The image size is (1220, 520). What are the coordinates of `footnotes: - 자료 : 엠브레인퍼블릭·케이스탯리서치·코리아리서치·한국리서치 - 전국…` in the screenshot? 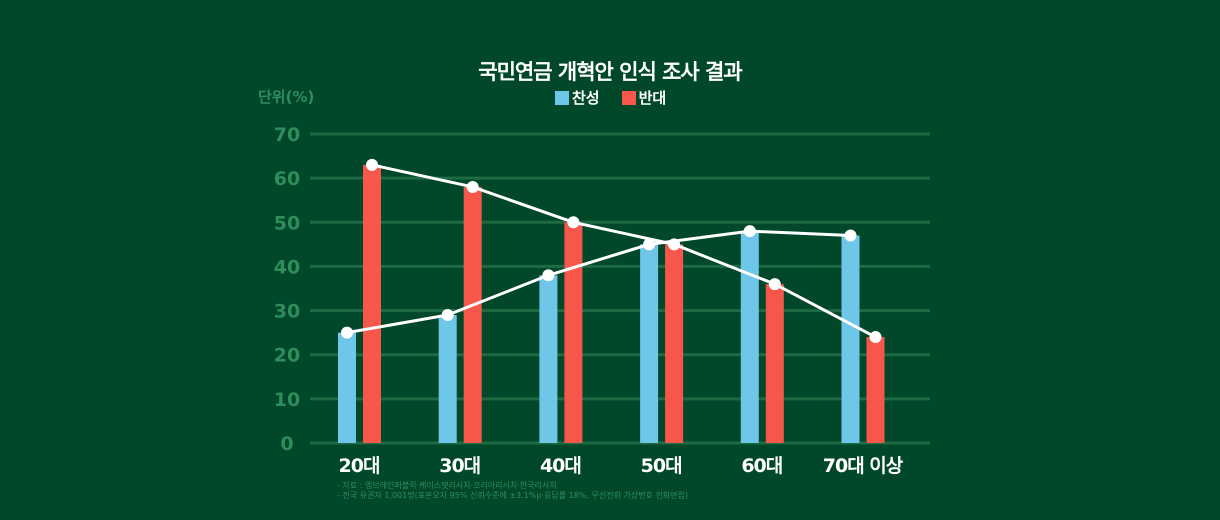 It's located at (512, 491).